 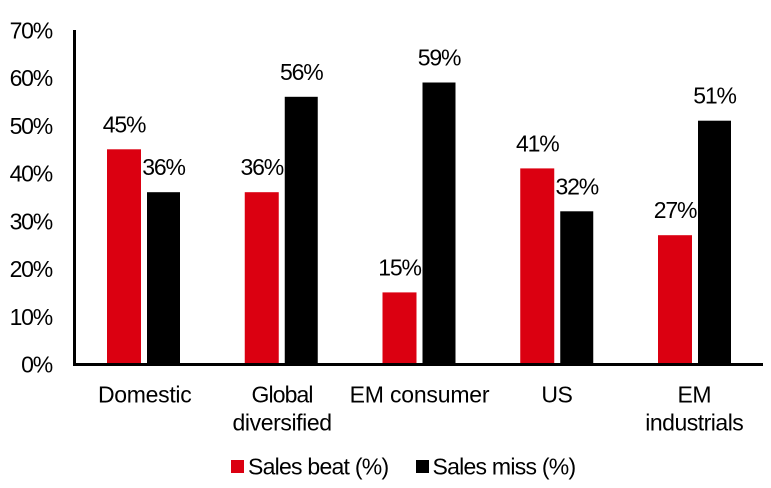 What do you see at coordinates (31, 78) in the screenshot?
I see `svg-text: 60%` at bounding box center [31, 78].